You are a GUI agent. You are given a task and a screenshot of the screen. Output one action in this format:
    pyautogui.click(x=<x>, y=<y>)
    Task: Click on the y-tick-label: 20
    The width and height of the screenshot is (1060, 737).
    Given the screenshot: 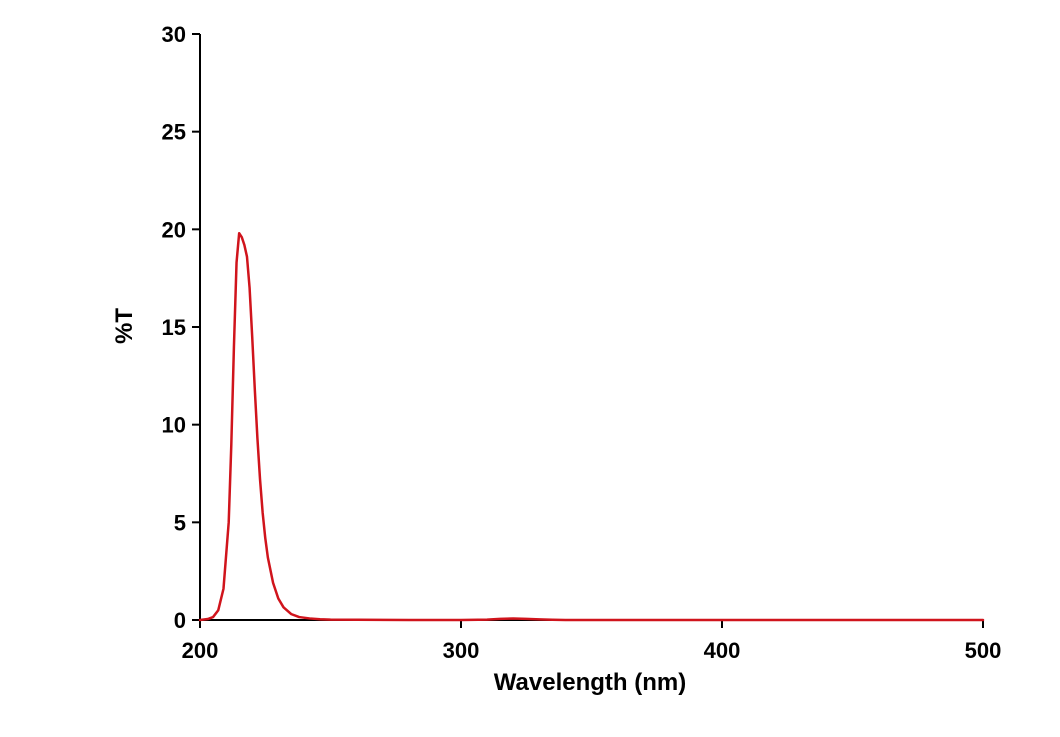 What is the action you would take?
    pyautogui.click(x=174, y=229)
    